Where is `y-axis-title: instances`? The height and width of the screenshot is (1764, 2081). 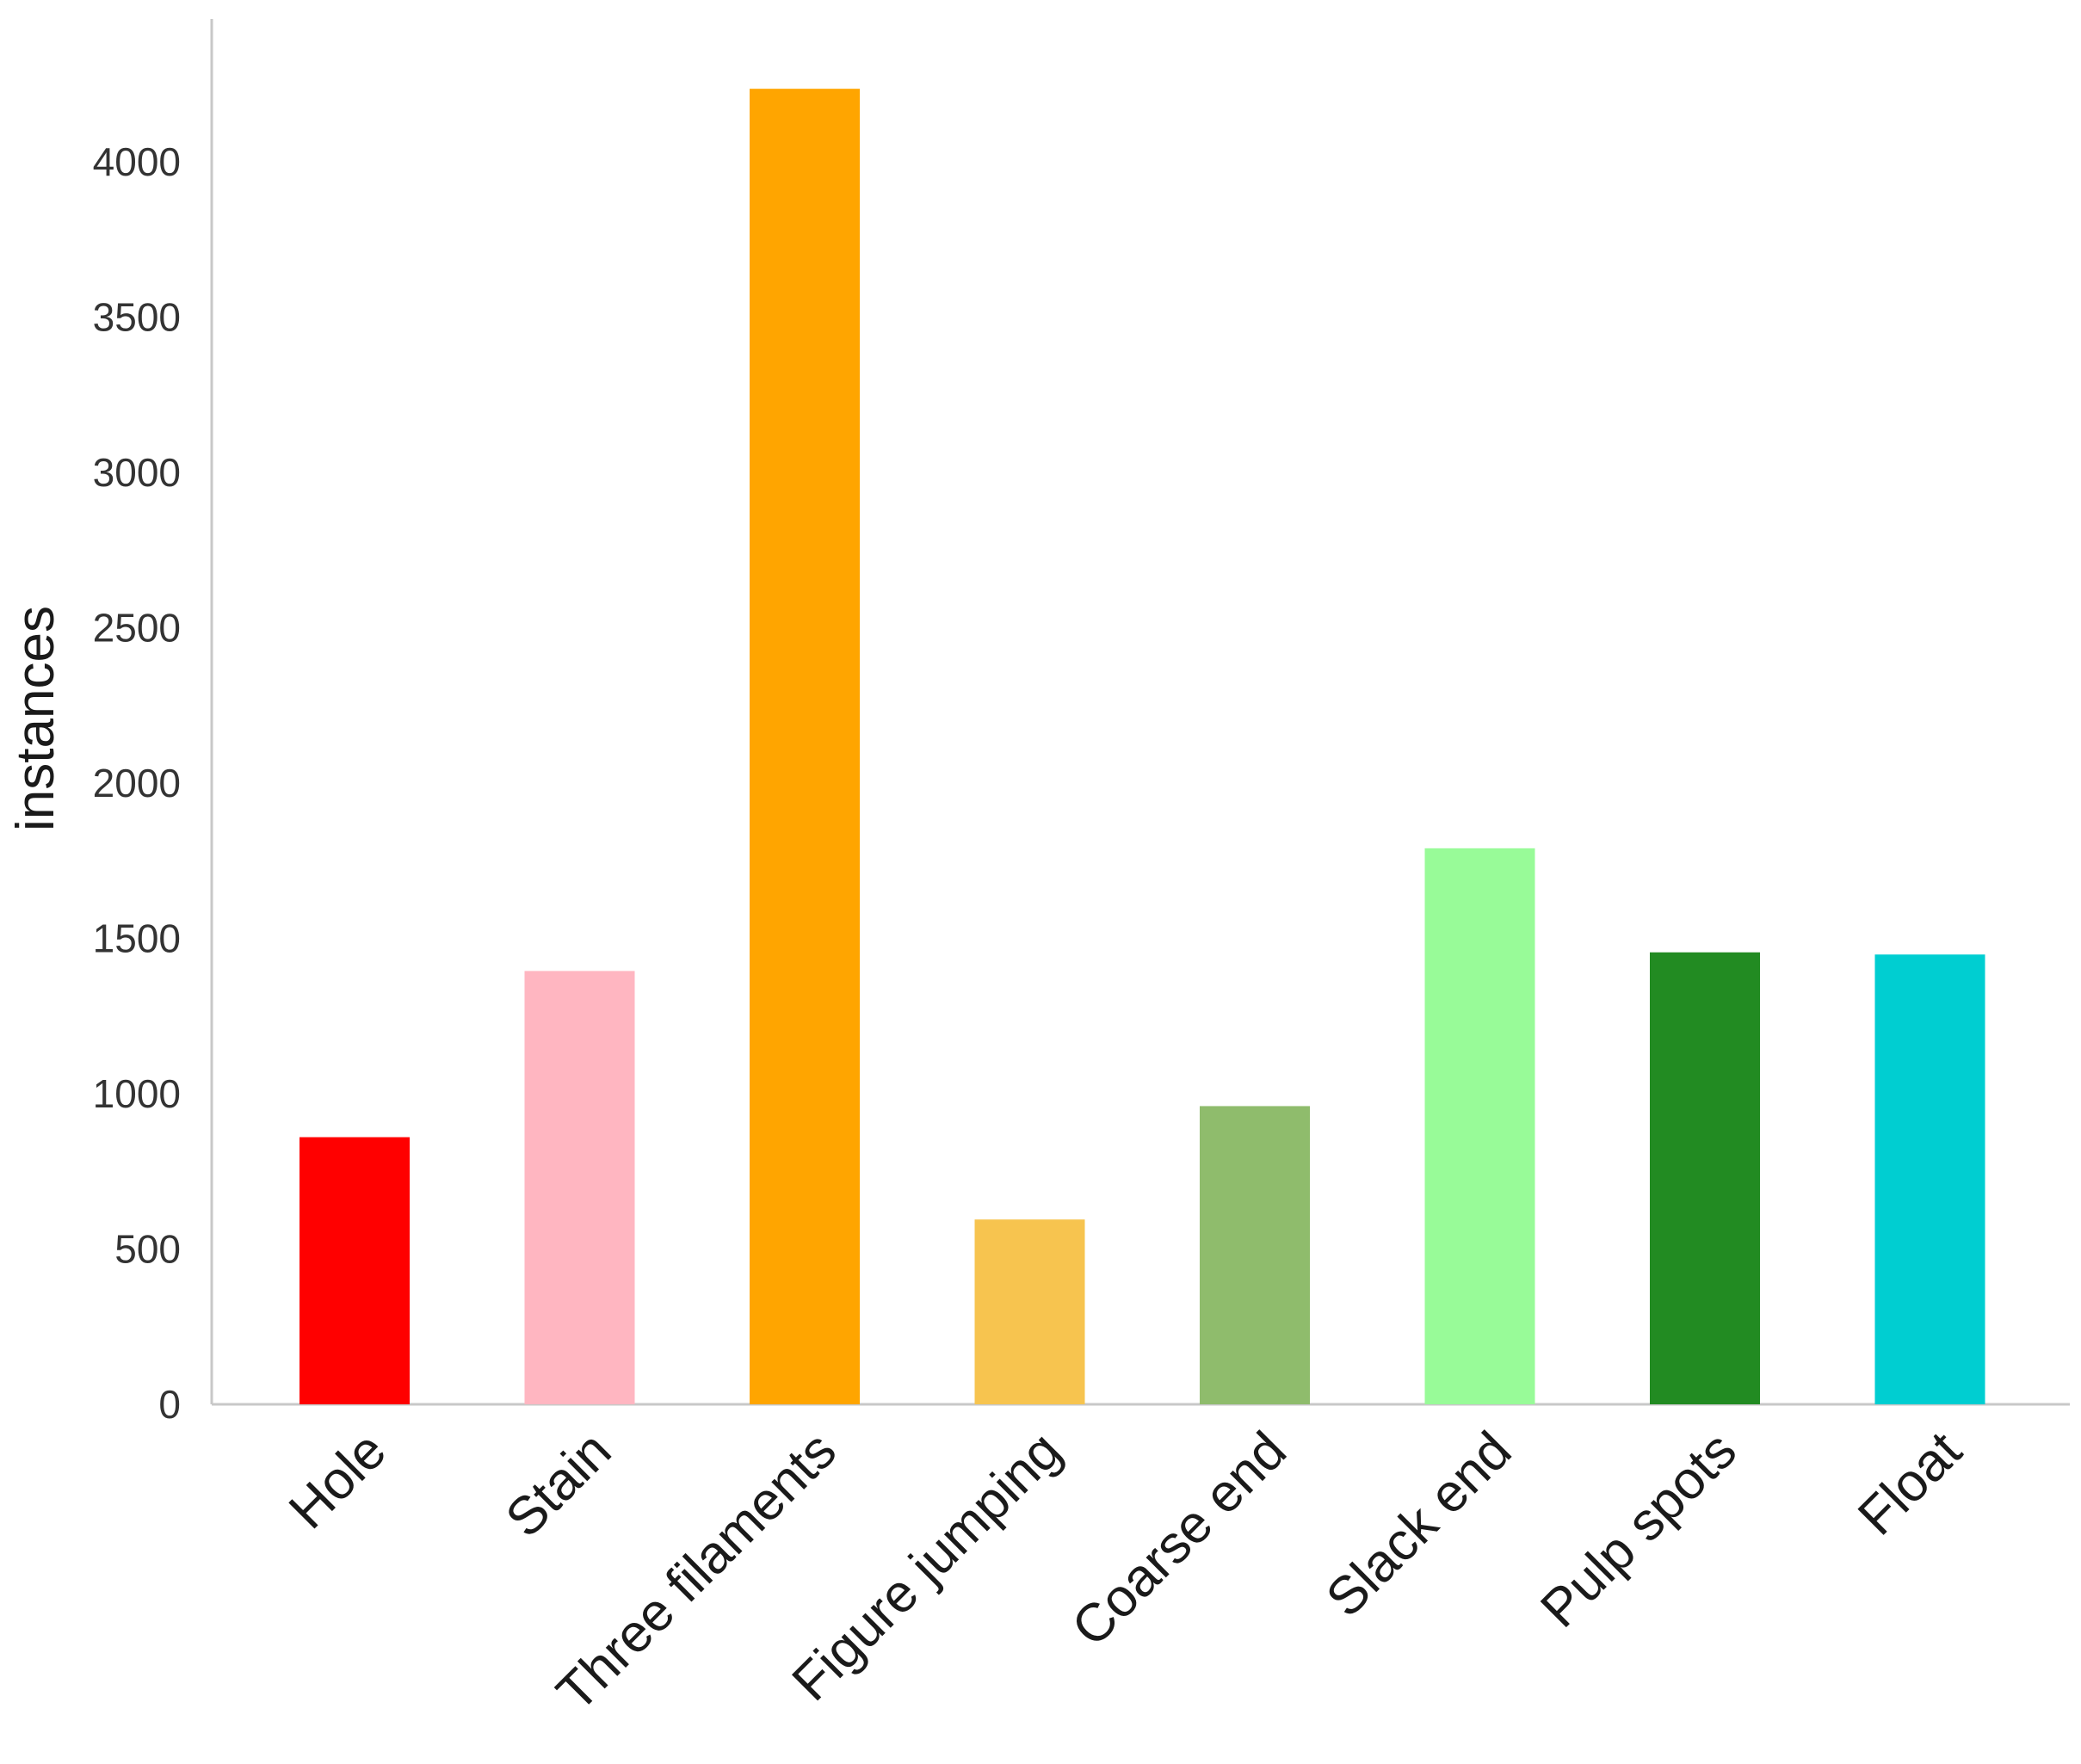
y-axis-title: instances is located at coordinates (35, 718).